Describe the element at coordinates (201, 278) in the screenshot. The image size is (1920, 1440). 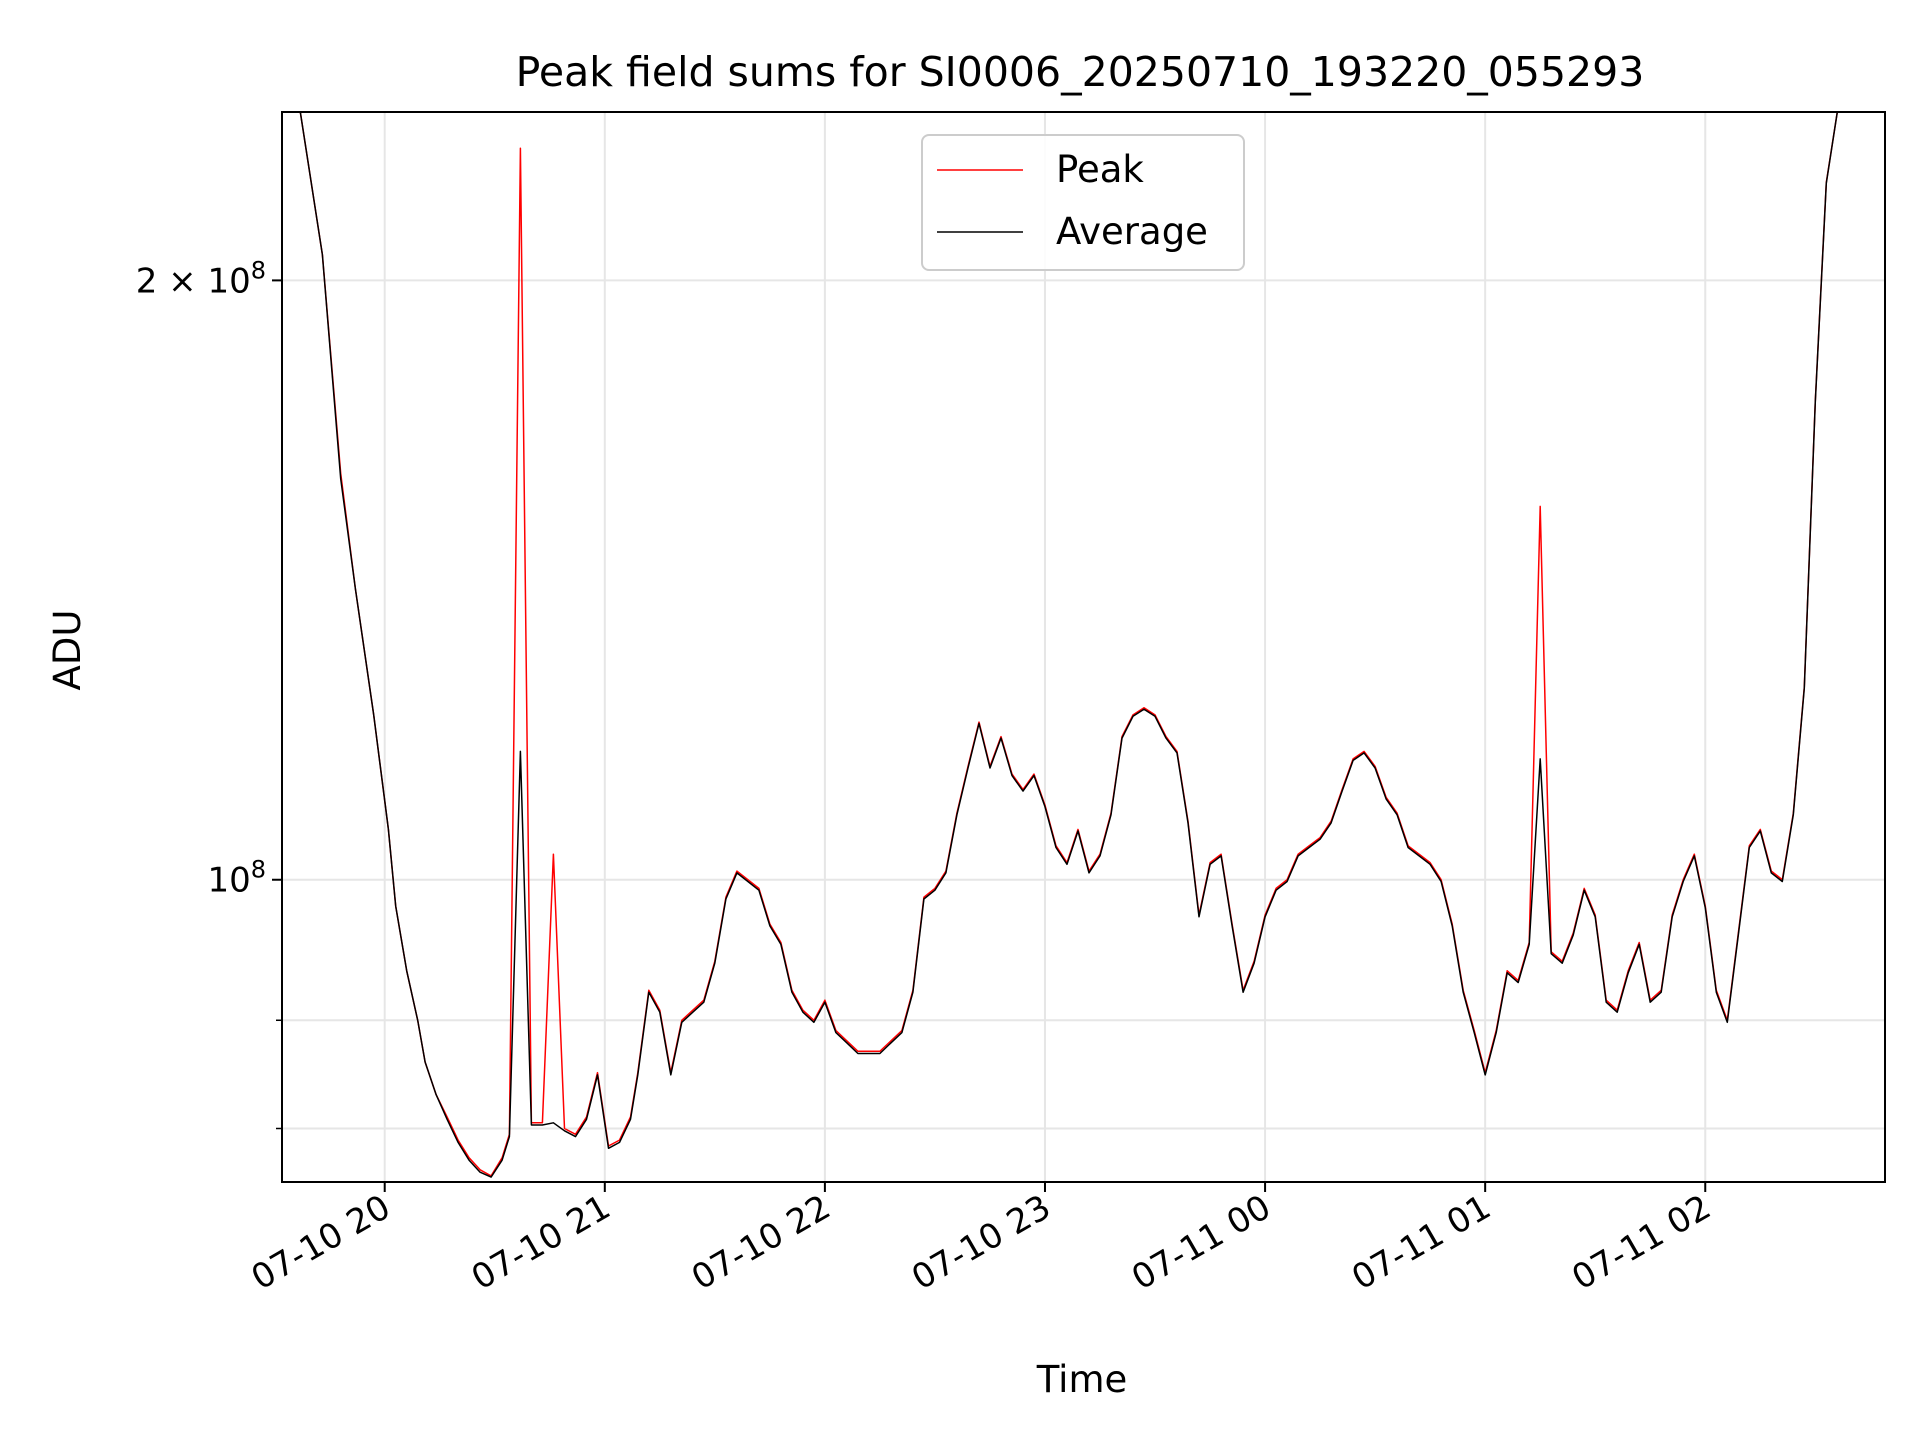
I see `y-tick-label: 2 × 108` at that location.